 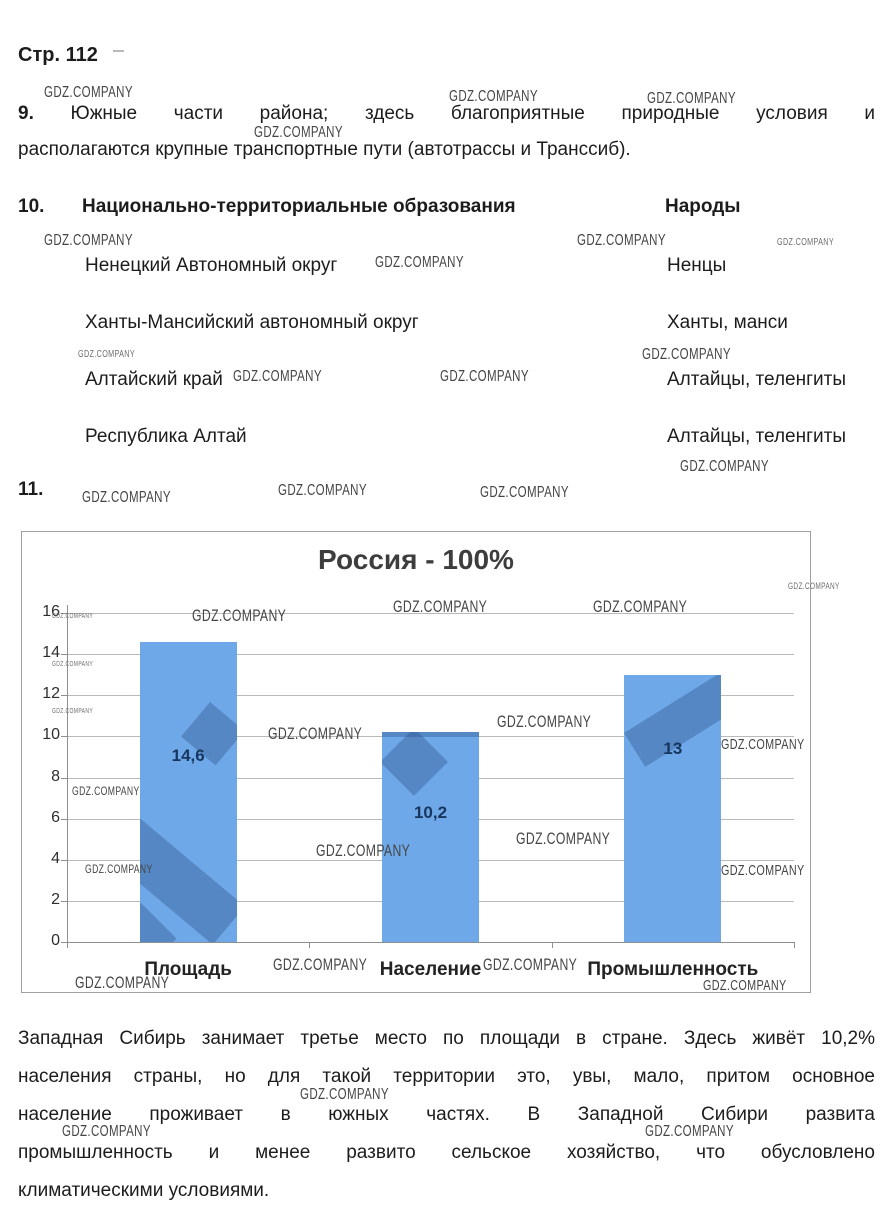 I want to click on x-axis-category-label: Население, so click(x=430, y=969).